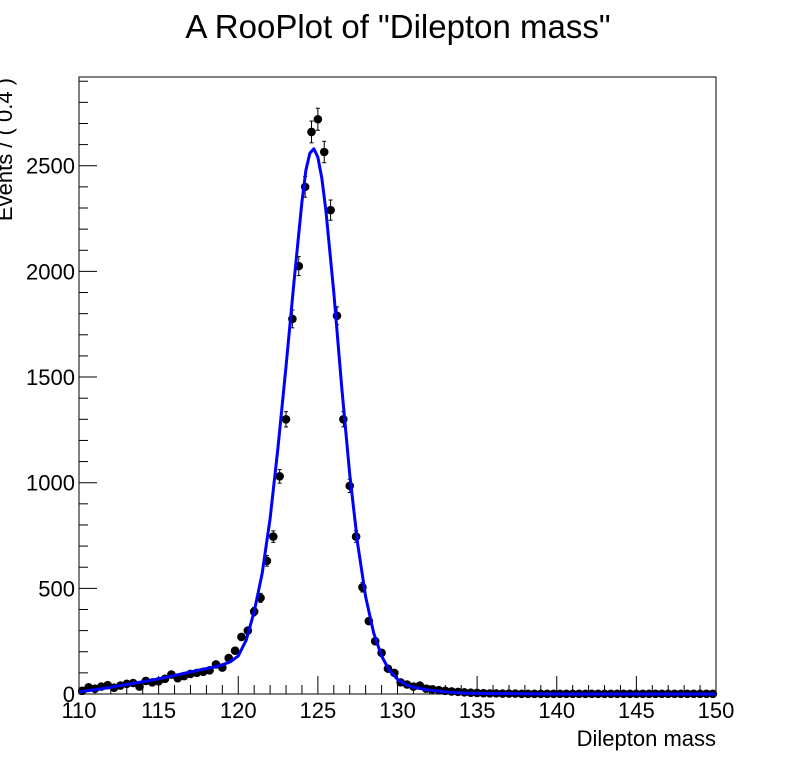  What do you see at coordinates (238, 710) in the screenshot?
I see `x-tick-label: 120` at bounding box center [238, 710].